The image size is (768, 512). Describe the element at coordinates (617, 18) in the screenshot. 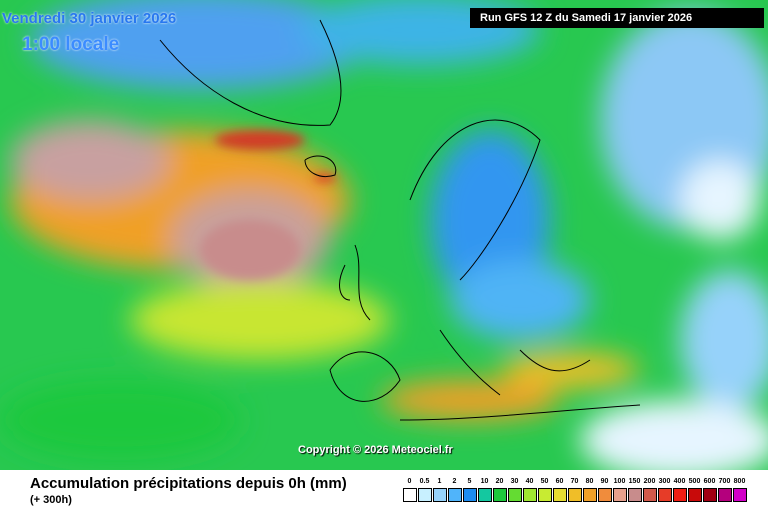

I see `run-info: Run GFS 12 Z du Samedi 17 janvier 2026` at that location.